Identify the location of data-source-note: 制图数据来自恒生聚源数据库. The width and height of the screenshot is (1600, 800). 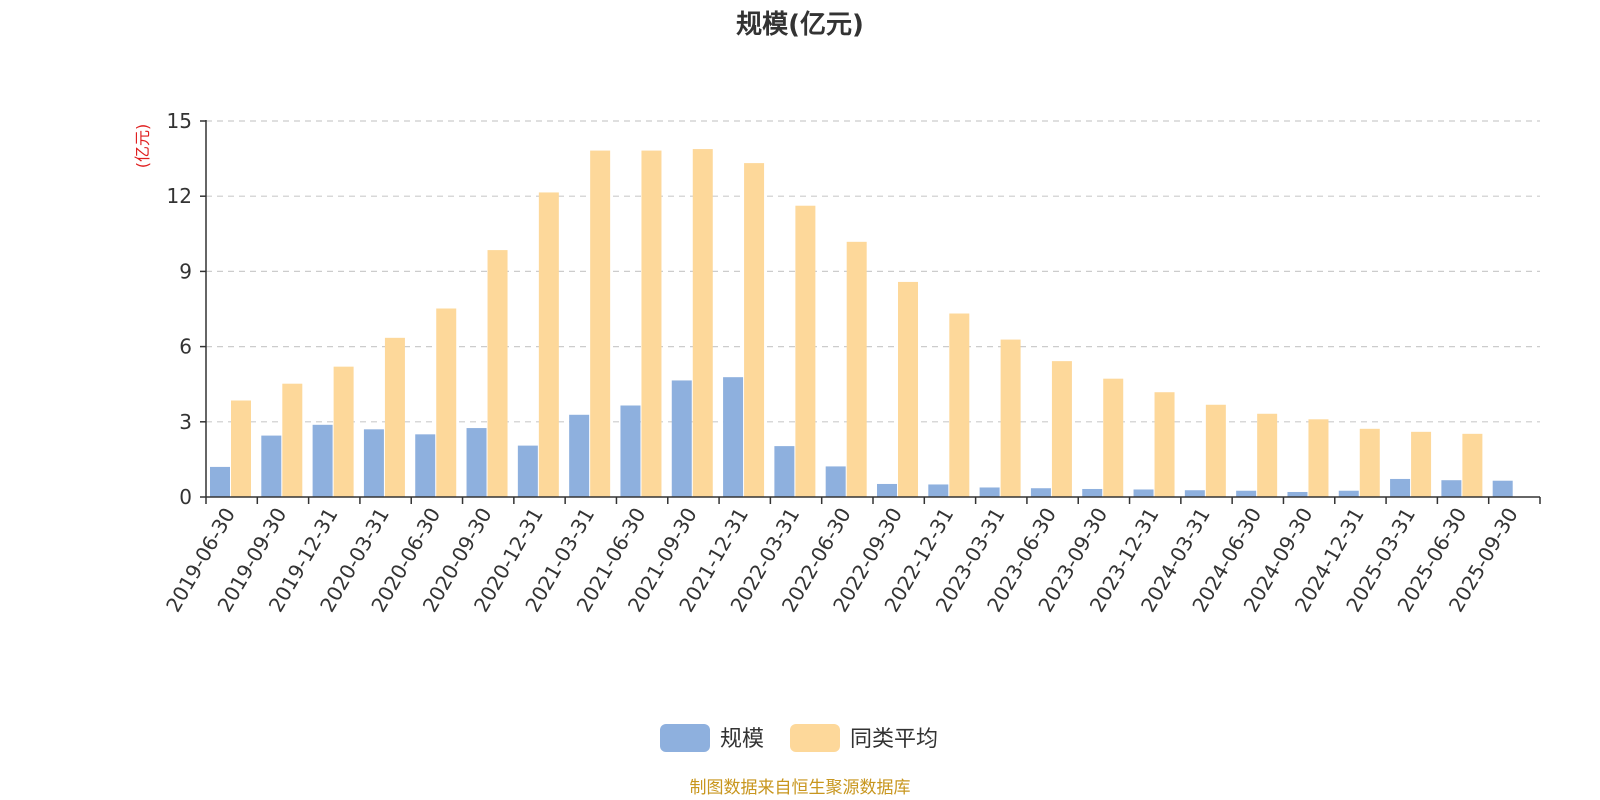
(800, 788).